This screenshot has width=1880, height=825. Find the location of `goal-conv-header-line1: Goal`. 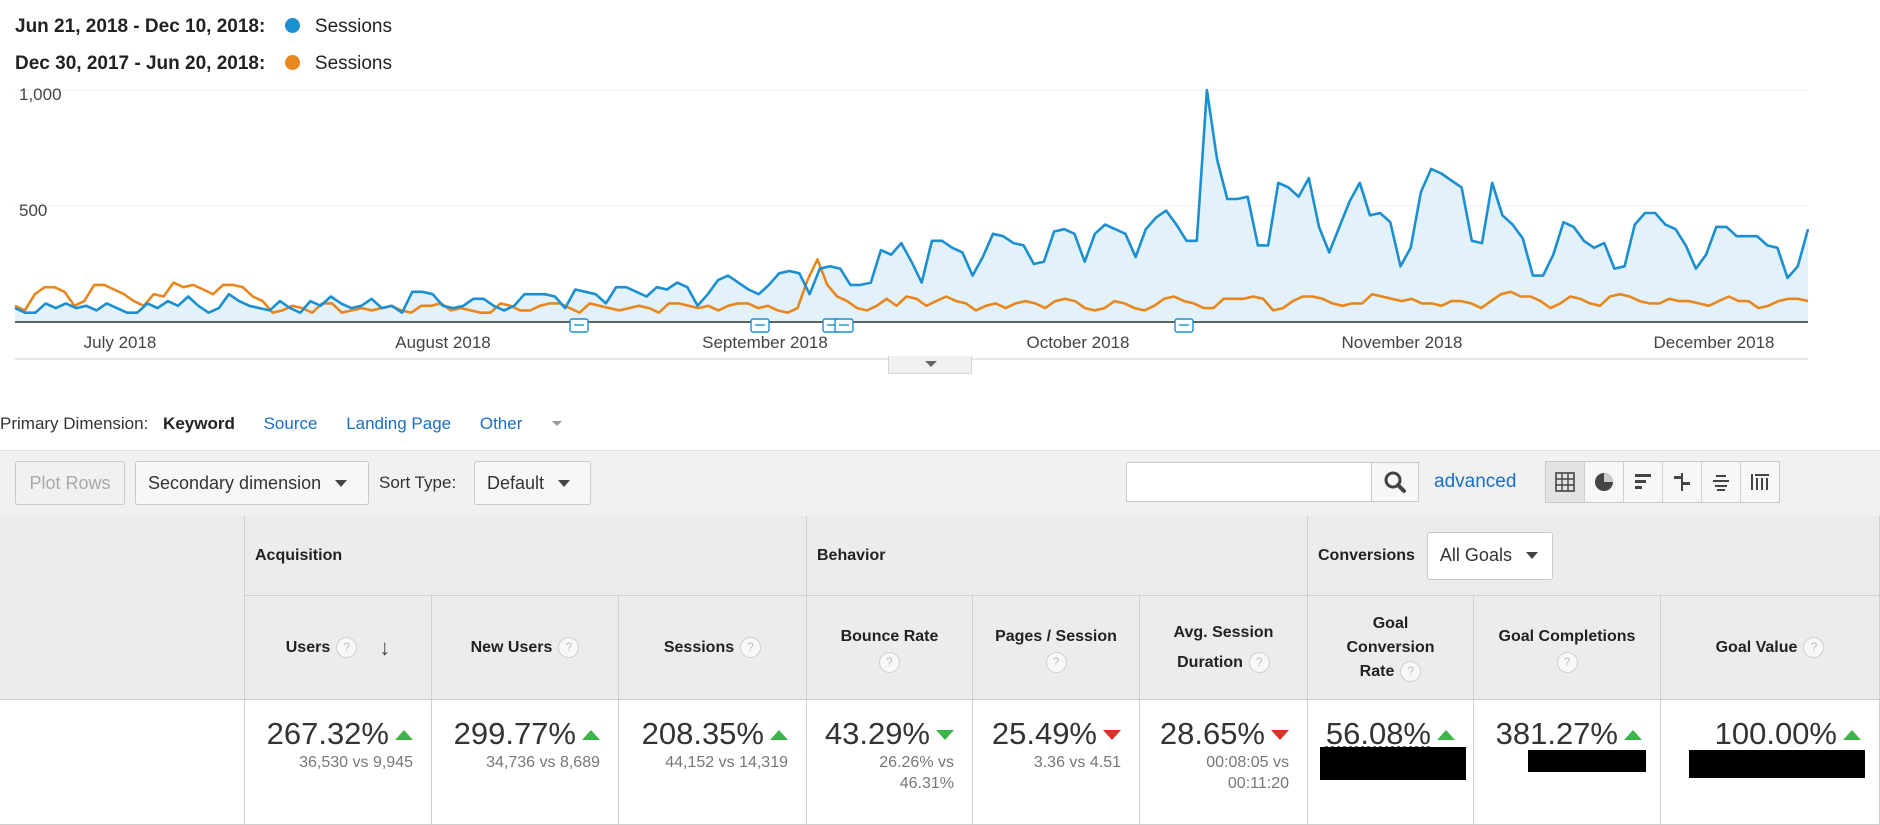

goal-conv-header-line1: Goal is located at coordinates (1390, 623).